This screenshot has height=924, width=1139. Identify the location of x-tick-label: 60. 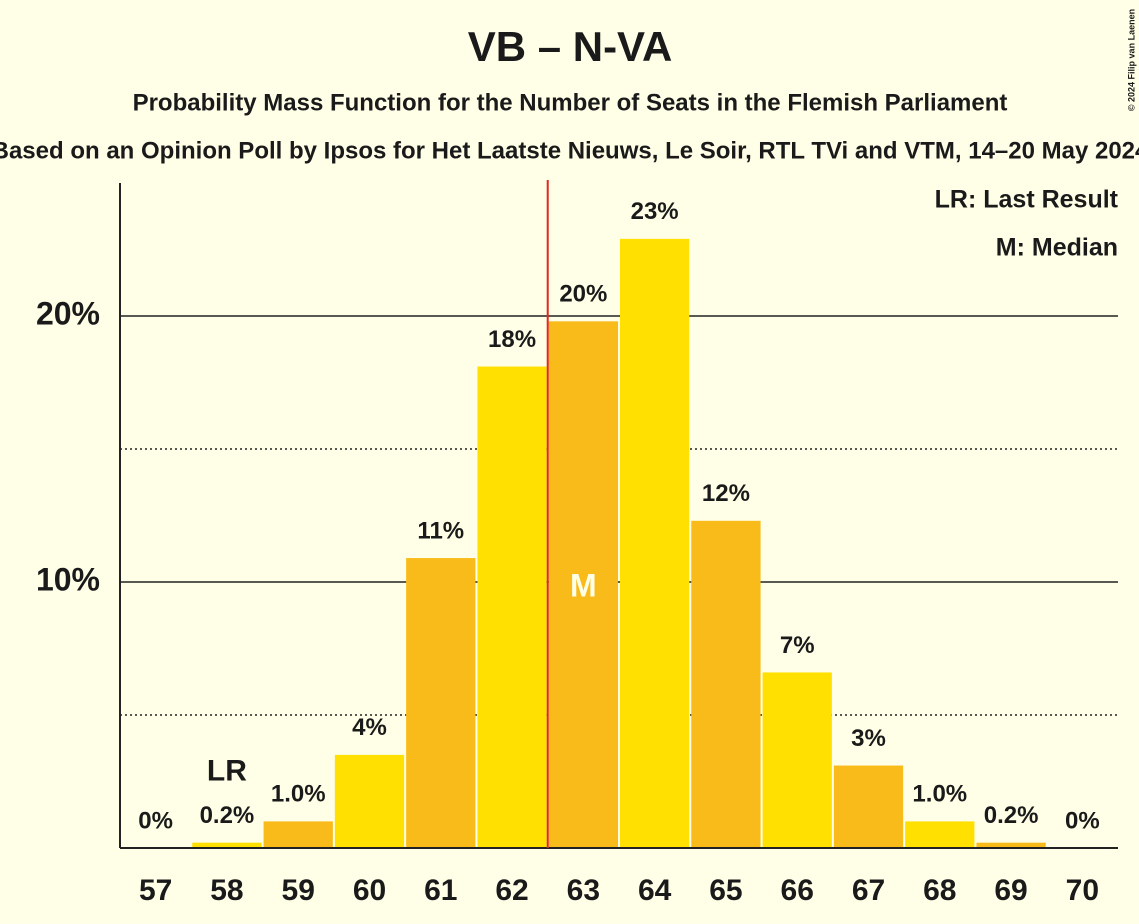
(369, 890).